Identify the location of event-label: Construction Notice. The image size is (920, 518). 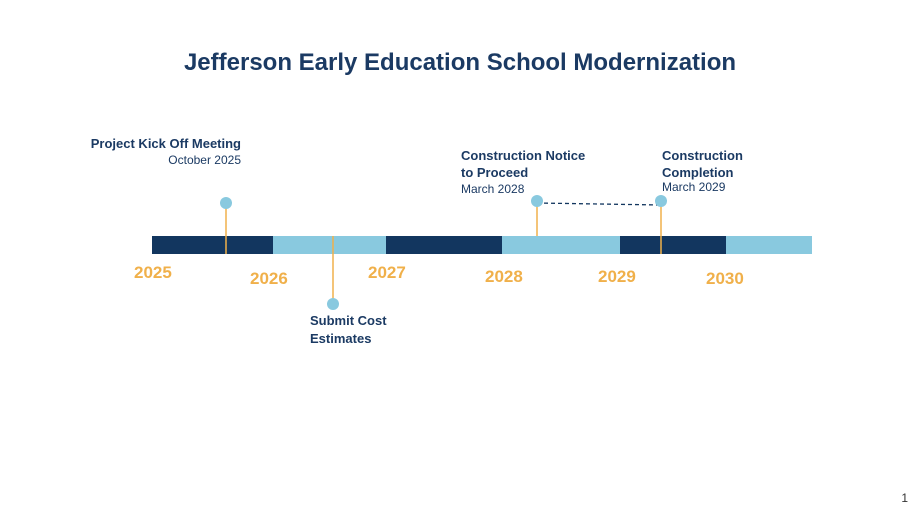
(523, 155).